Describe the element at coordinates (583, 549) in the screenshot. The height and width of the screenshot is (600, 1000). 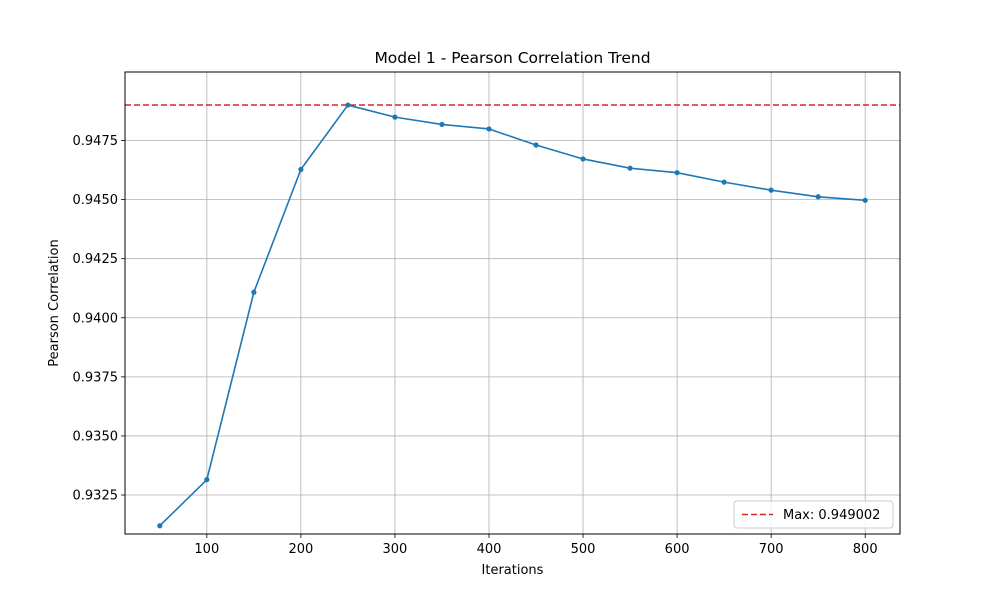
I see `x-tick-label: 500` at that location.